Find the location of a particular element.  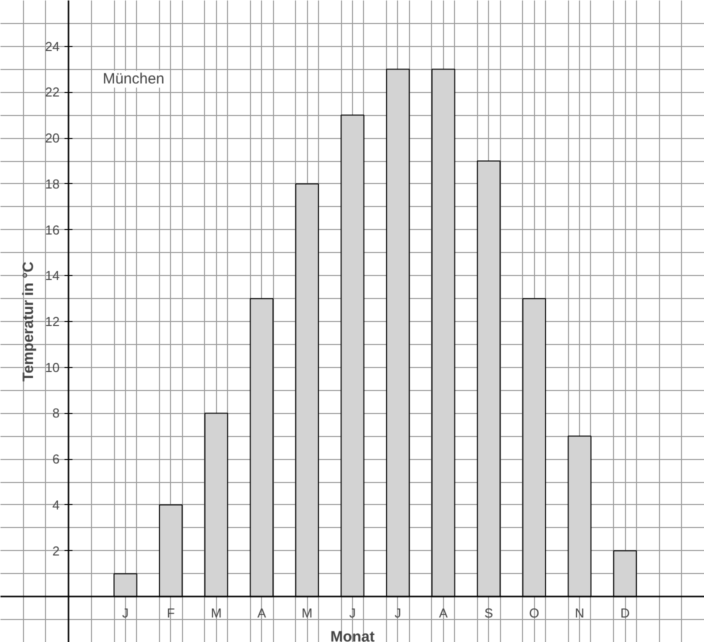

y-tick-label: 22 is located at coordinates (52, 92).